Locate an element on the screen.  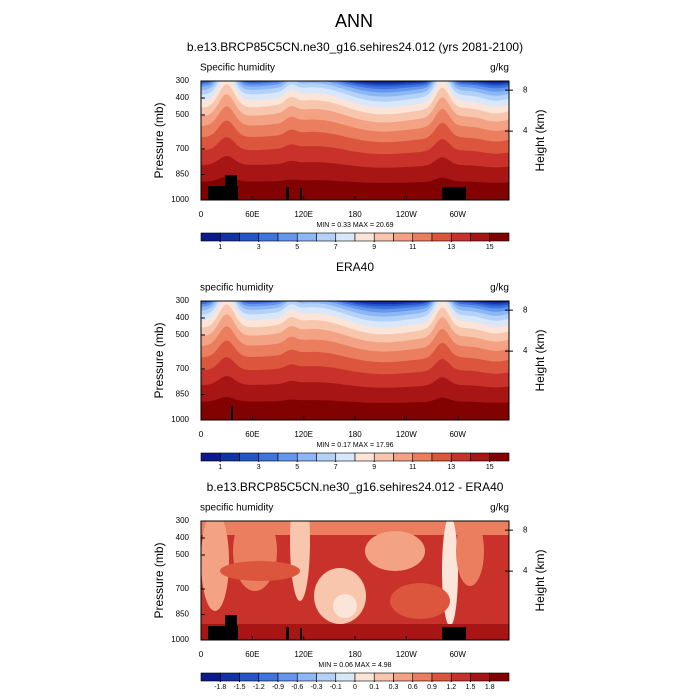
colorbar-label: -1.8 is located at coordinates (220, 687).